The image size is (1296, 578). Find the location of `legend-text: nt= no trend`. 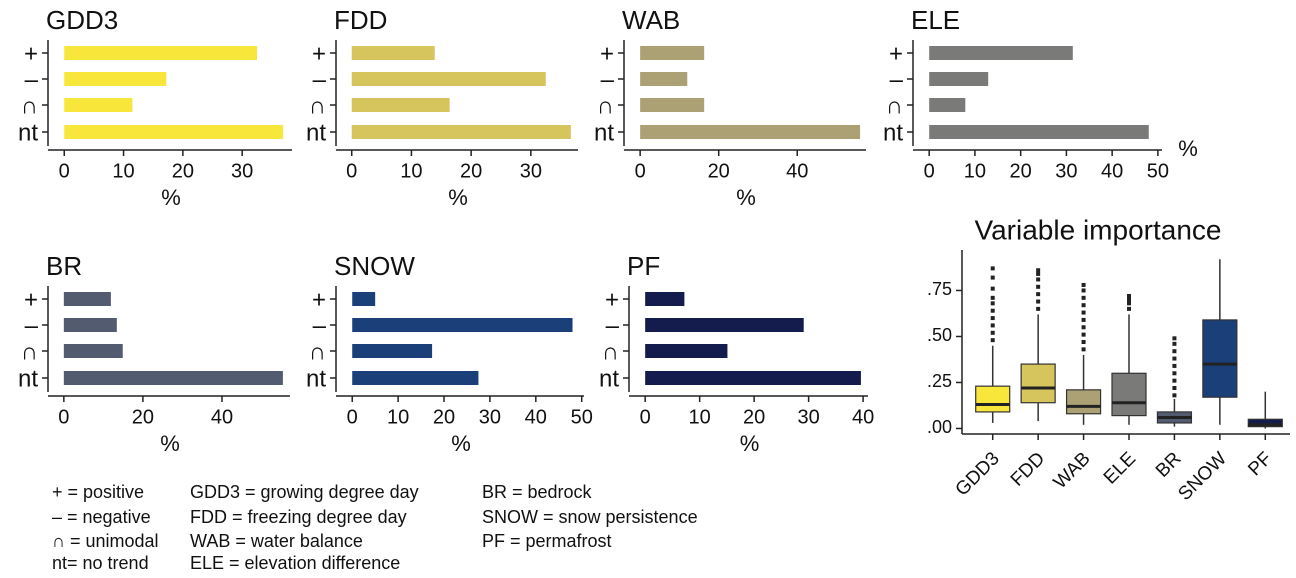

legend-text: nt= no trend is located at coordinates (100, 563).